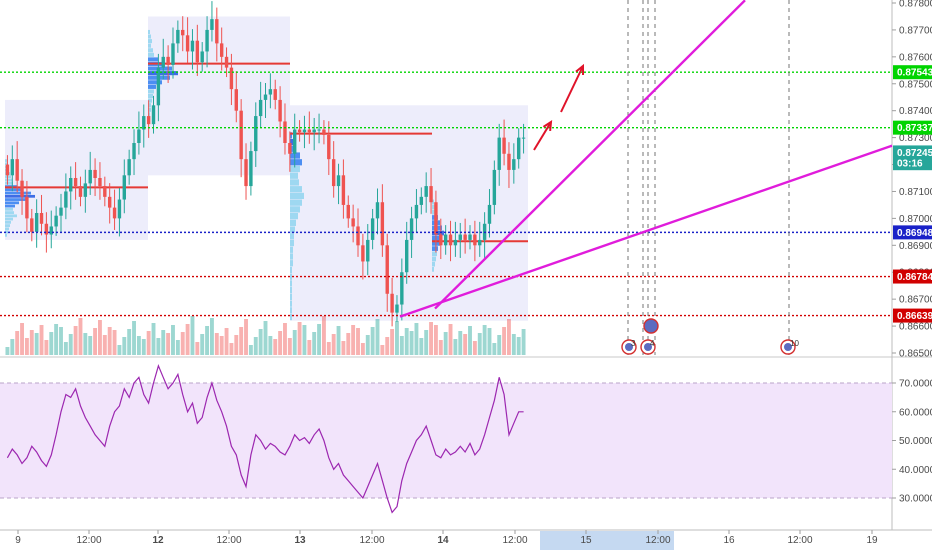 Image resolution: width=932 pixels, height=550 pixels. I want to click on price-tick-label: 0.87000, so click(915, 219).